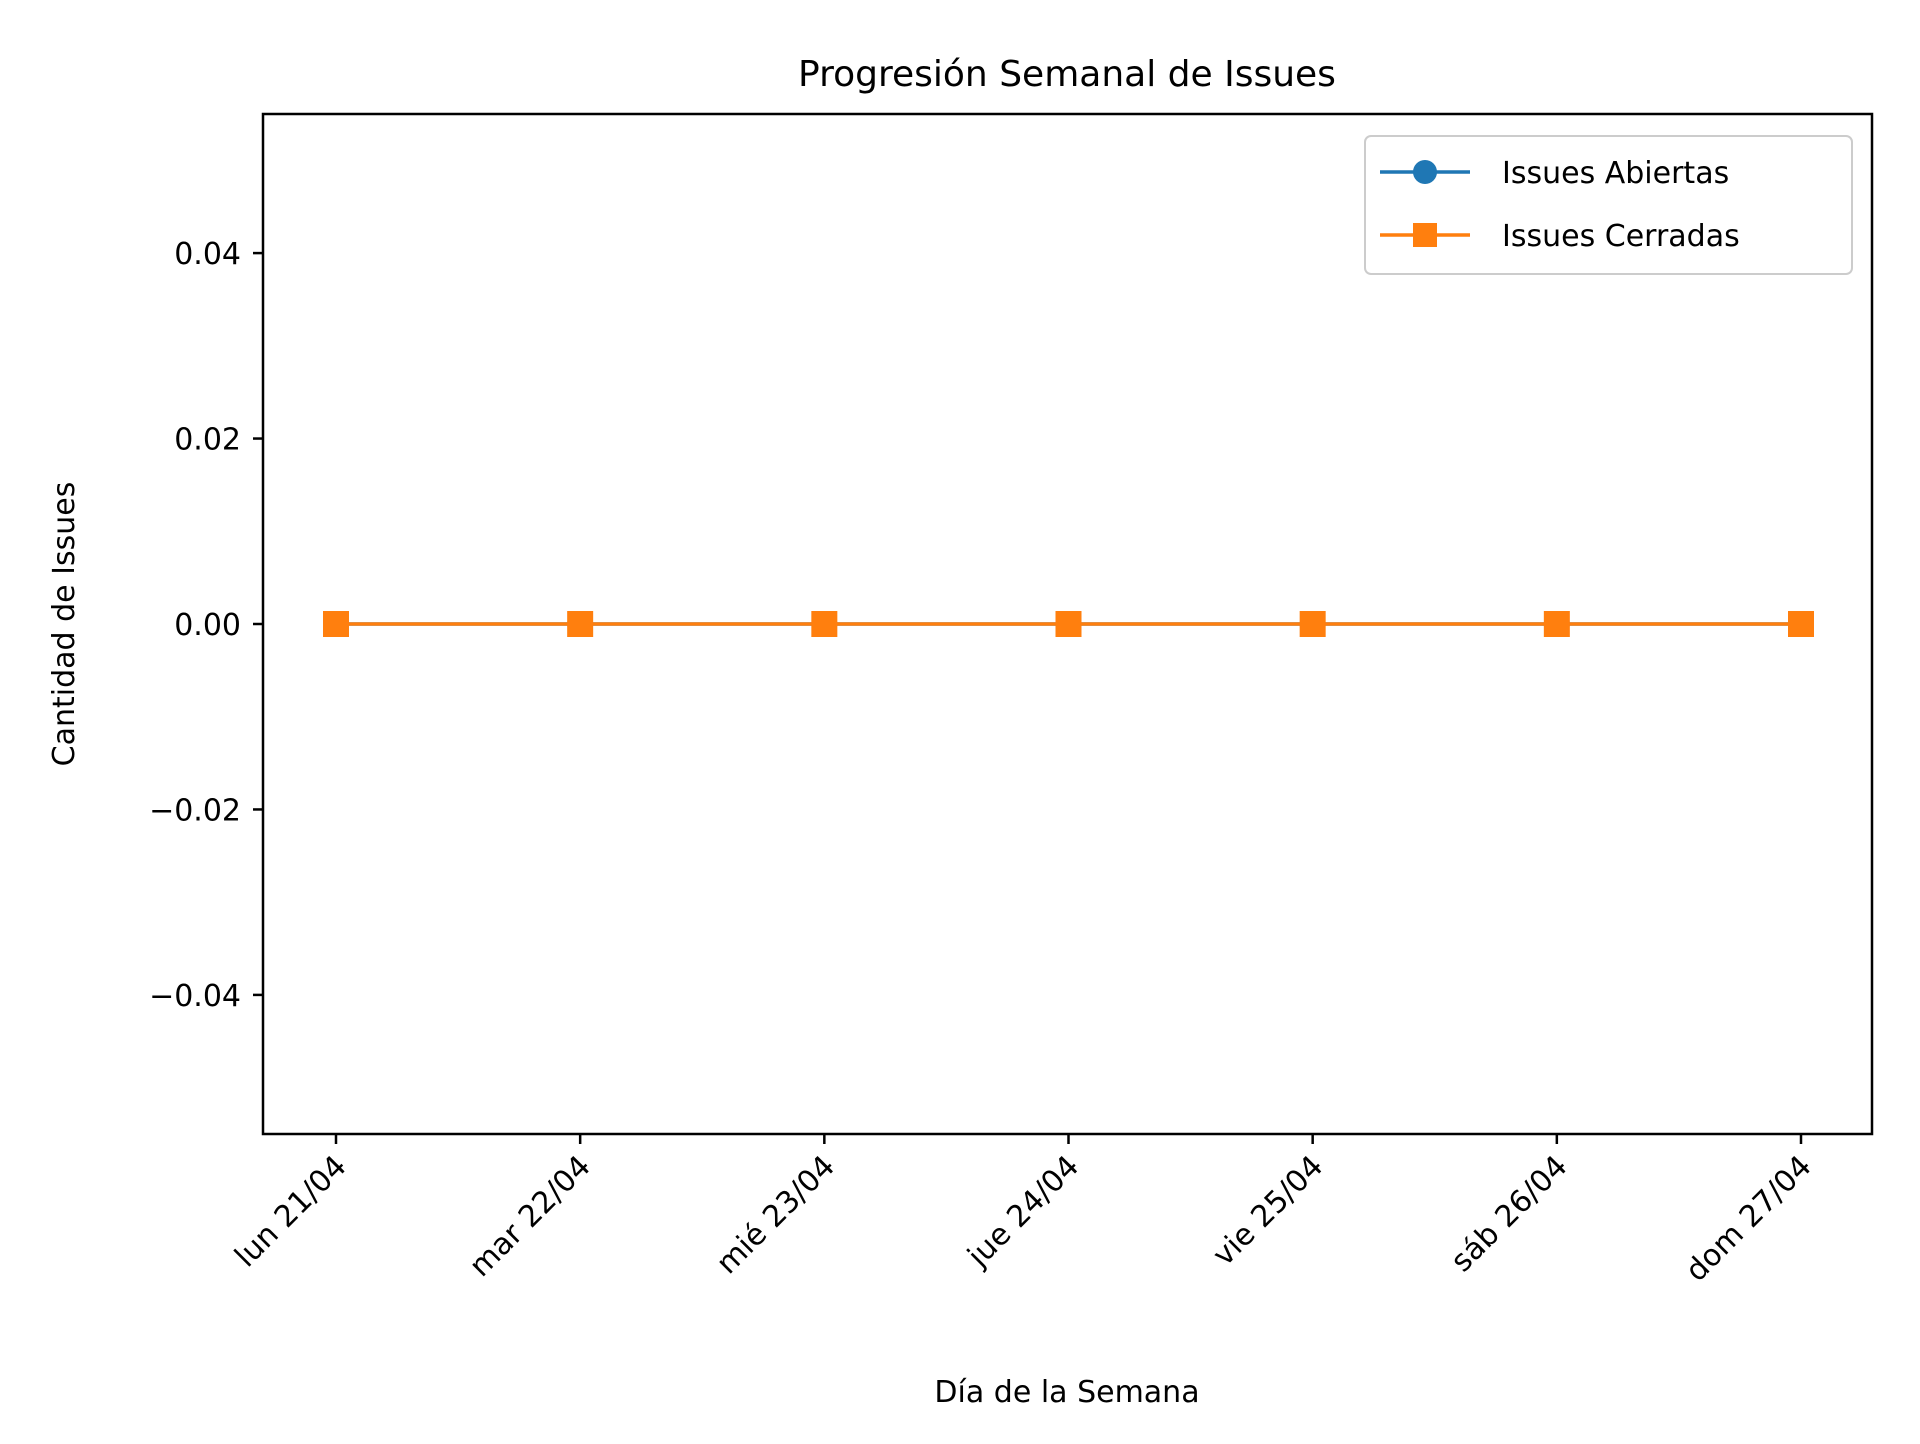  What do you see at coordinates (1615, 173) in the screenshot?
I see `legend-label: Issues Abiertas` at bounding box center [1615, 173].